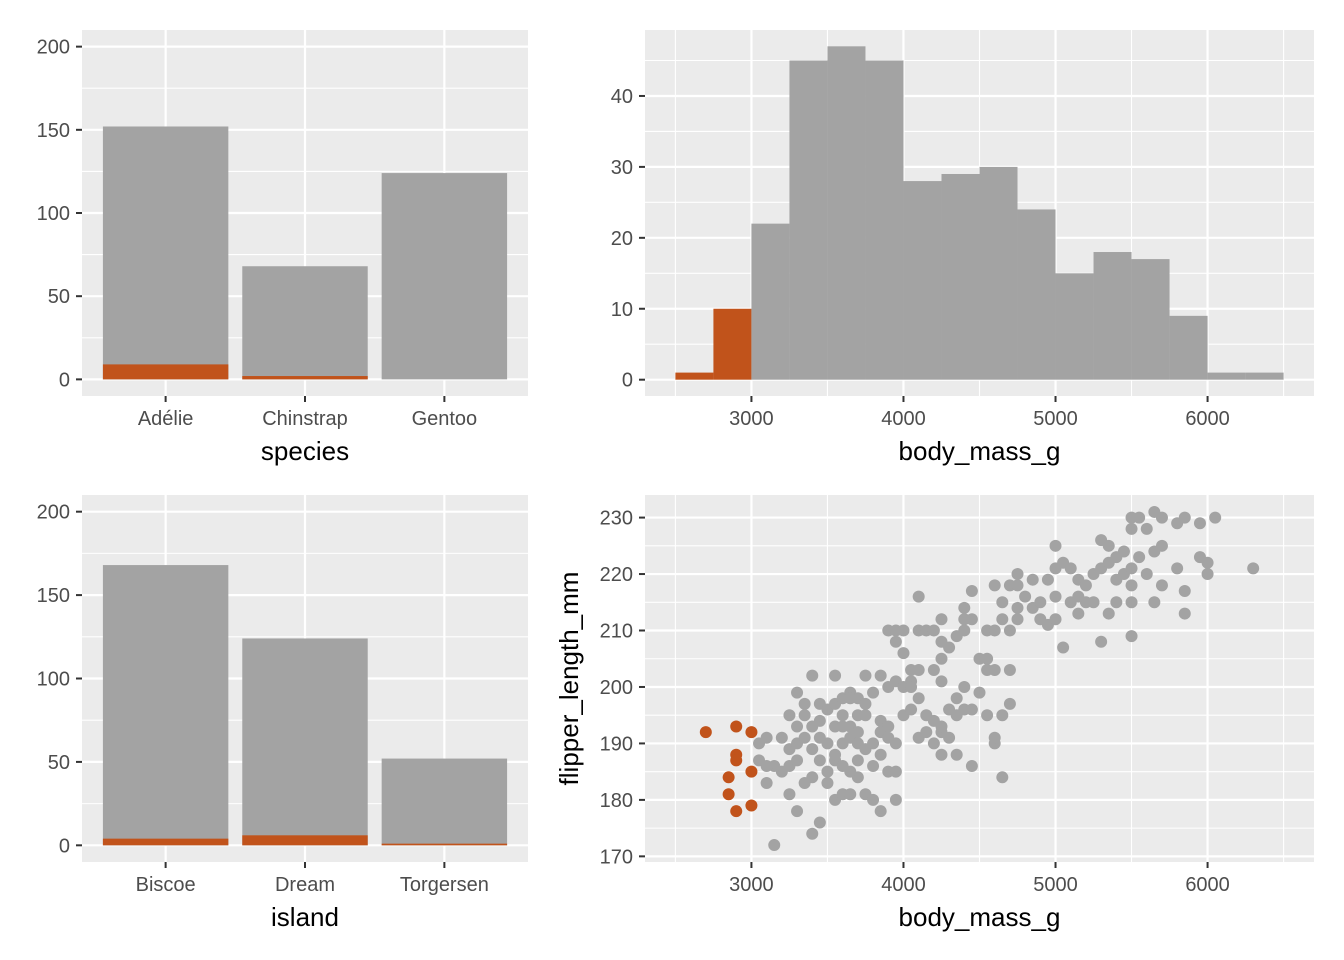 The height and width of the screenshot is (960, 1344). What do you see at coordinates (694, 376) in the screenshot?
I see `histogram-bar-highlighted` at bounding box center [694, 376].